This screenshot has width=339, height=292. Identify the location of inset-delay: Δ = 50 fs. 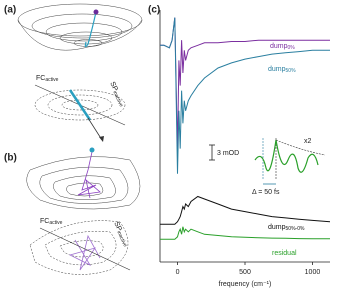
(266, 192).